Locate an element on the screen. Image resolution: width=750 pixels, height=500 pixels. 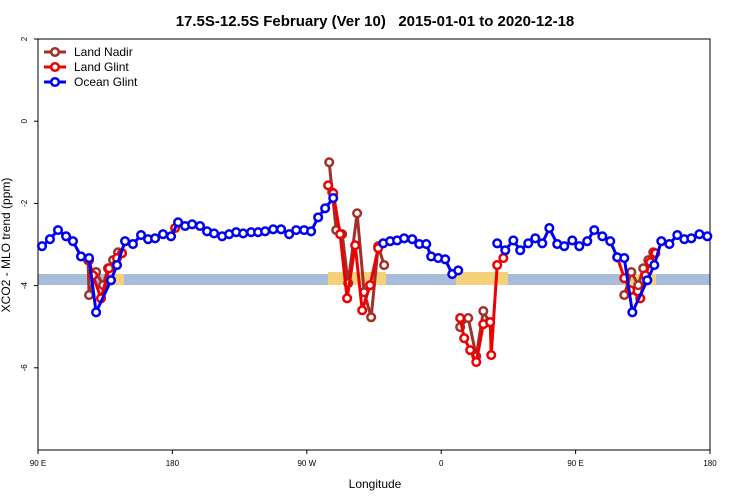
y-tick-label: 0 is located at coordinates (24, 120).